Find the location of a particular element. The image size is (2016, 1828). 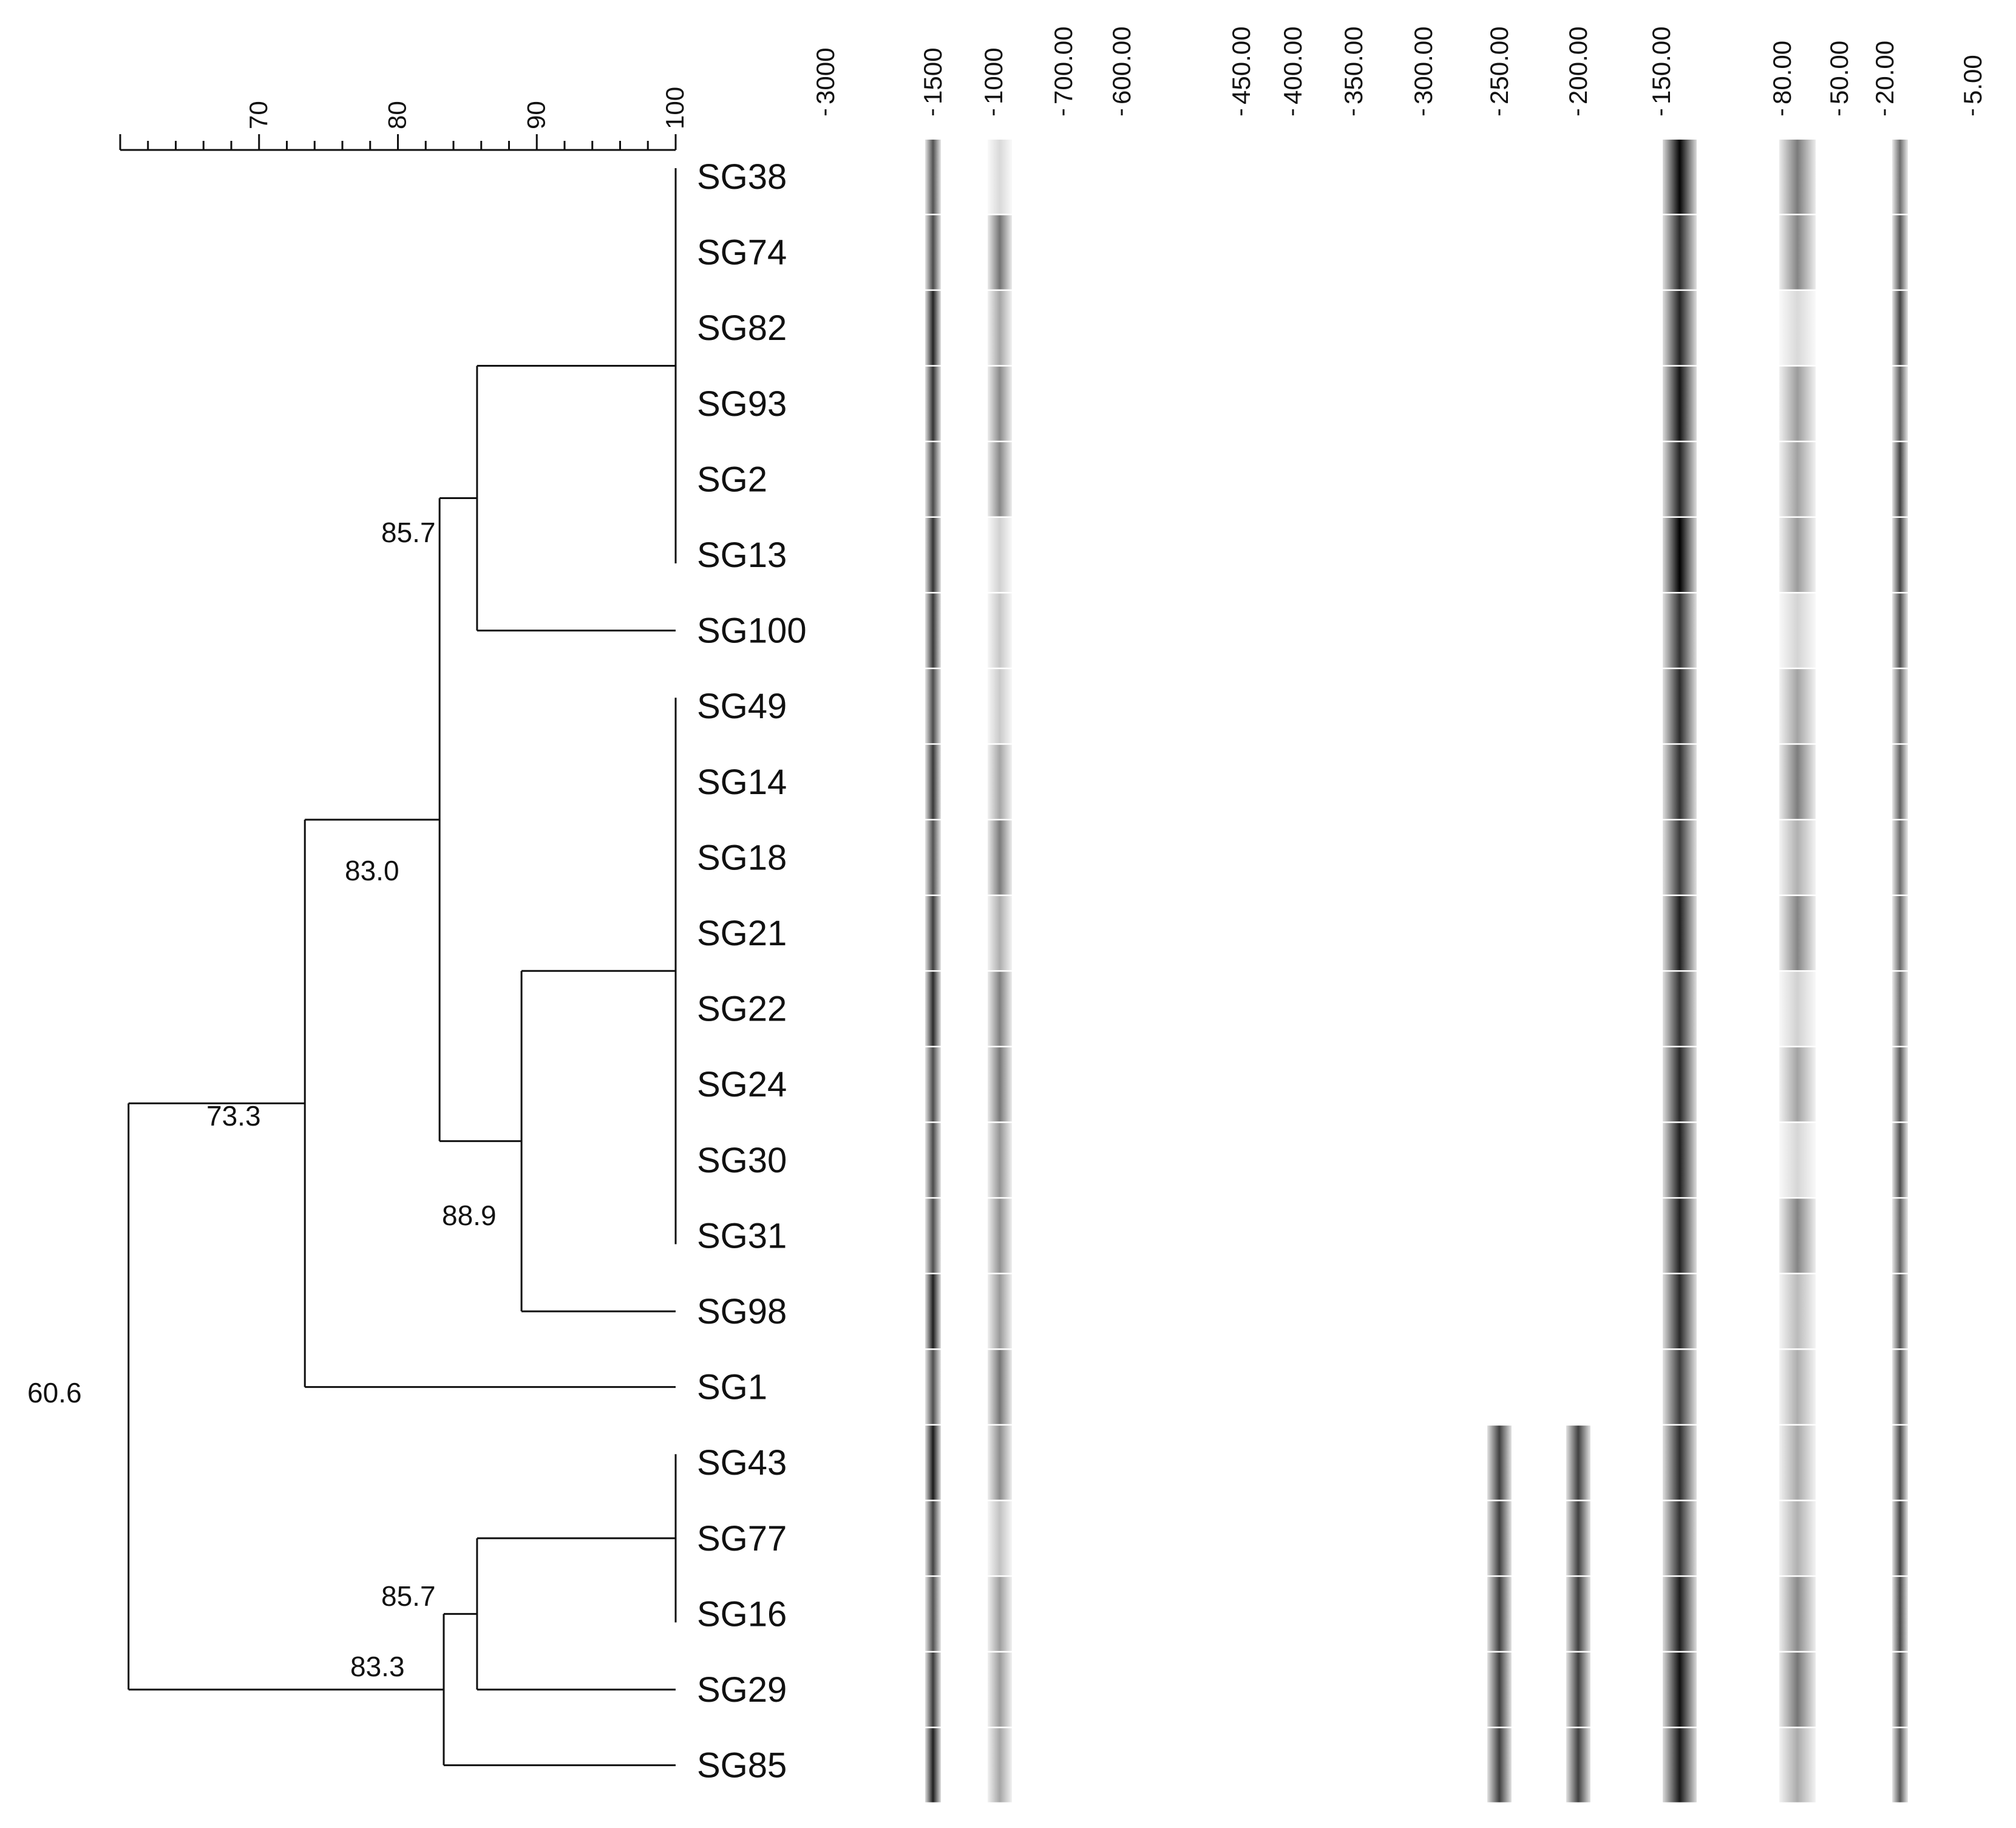

size-tick-label: 350.00 is located at coordinates (1353, 65).